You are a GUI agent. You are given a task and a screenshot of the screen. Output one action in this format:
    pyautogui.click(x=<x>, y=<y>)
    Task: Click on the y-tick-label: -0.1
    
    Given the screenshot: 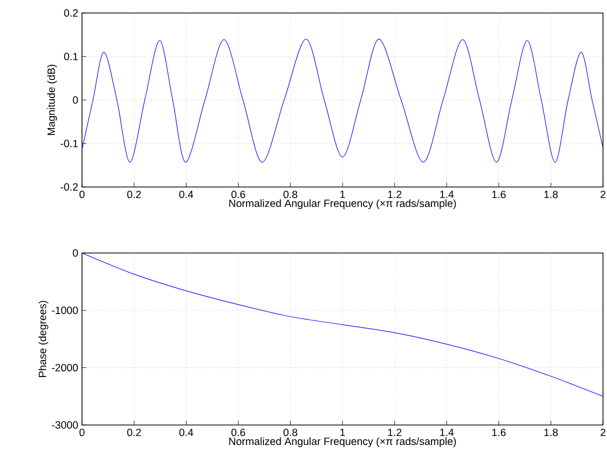 What is the action you would take?
    pyautogui.click(x=69, y=144)
    